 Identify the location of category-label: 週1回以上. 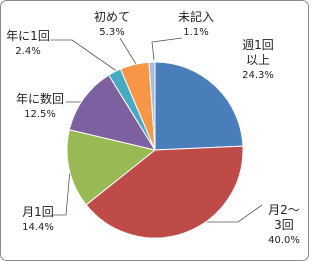
(258, 52).